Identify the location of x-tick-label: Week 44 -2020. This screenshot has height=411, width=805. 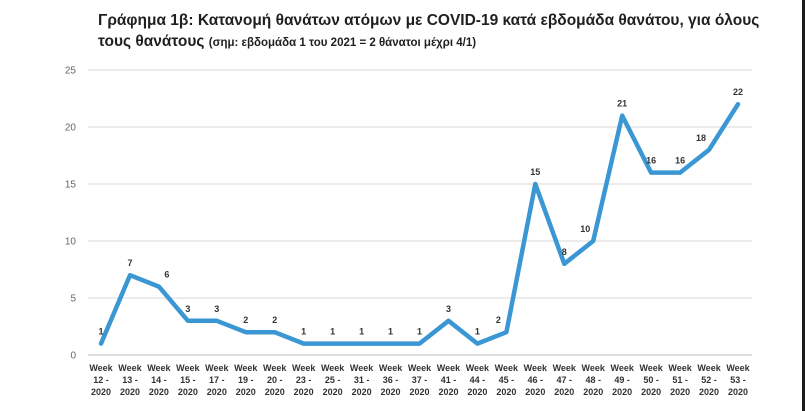
(478, 380).